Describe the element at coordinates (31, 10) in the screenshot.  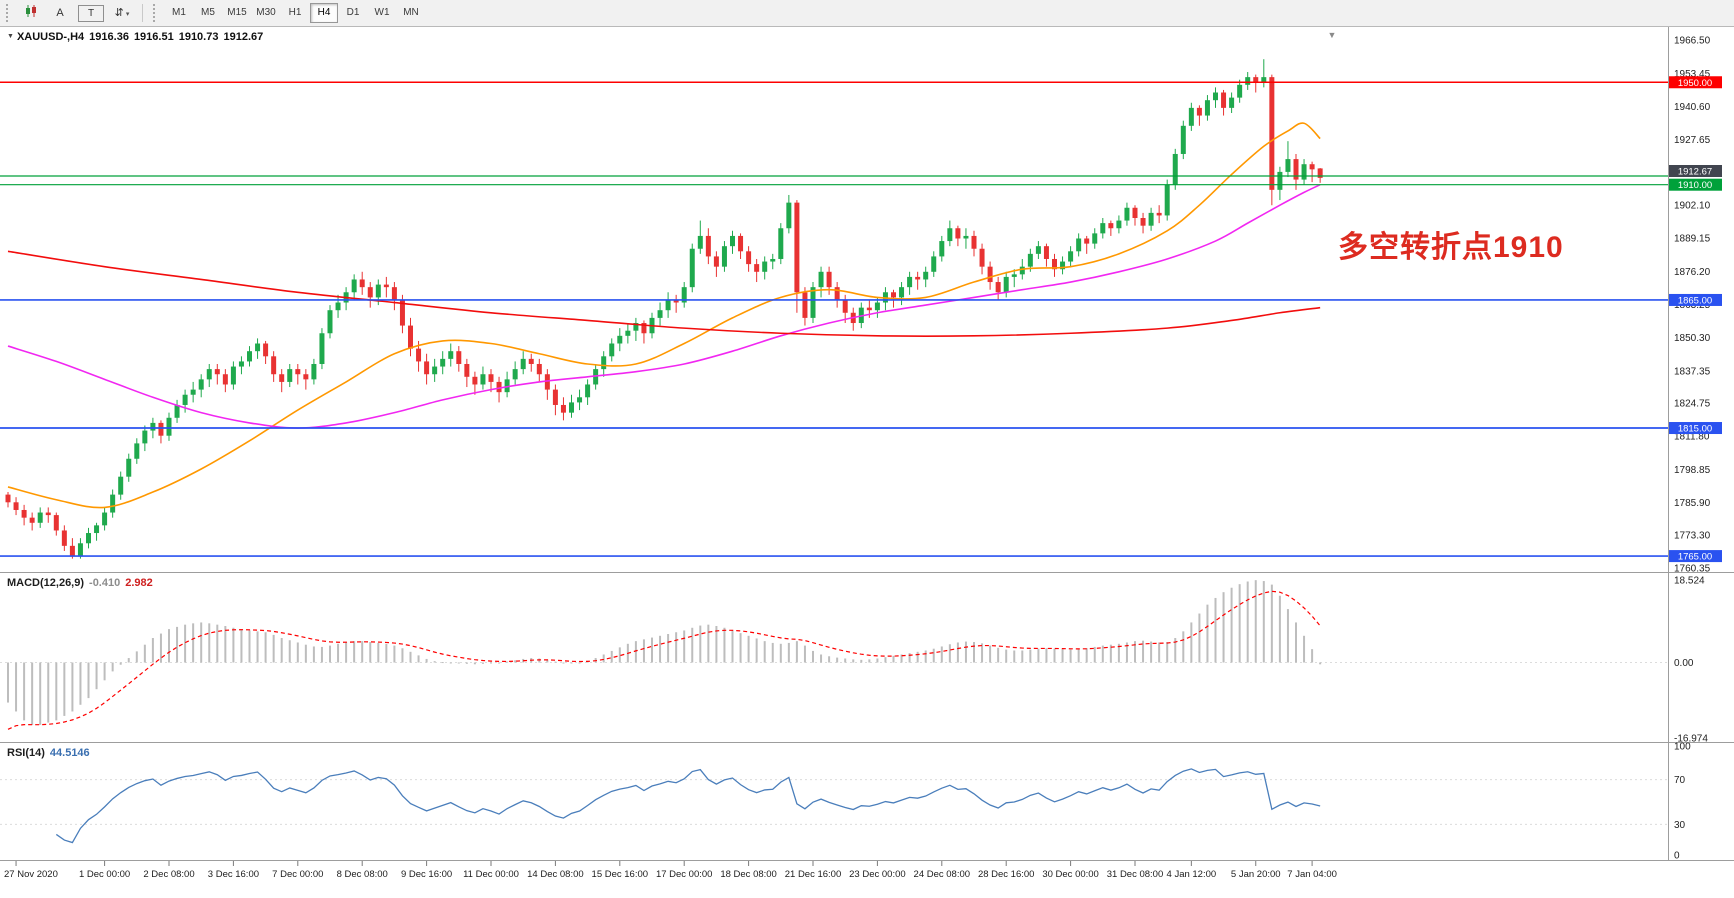
I see `candlestick-icon` at that location.